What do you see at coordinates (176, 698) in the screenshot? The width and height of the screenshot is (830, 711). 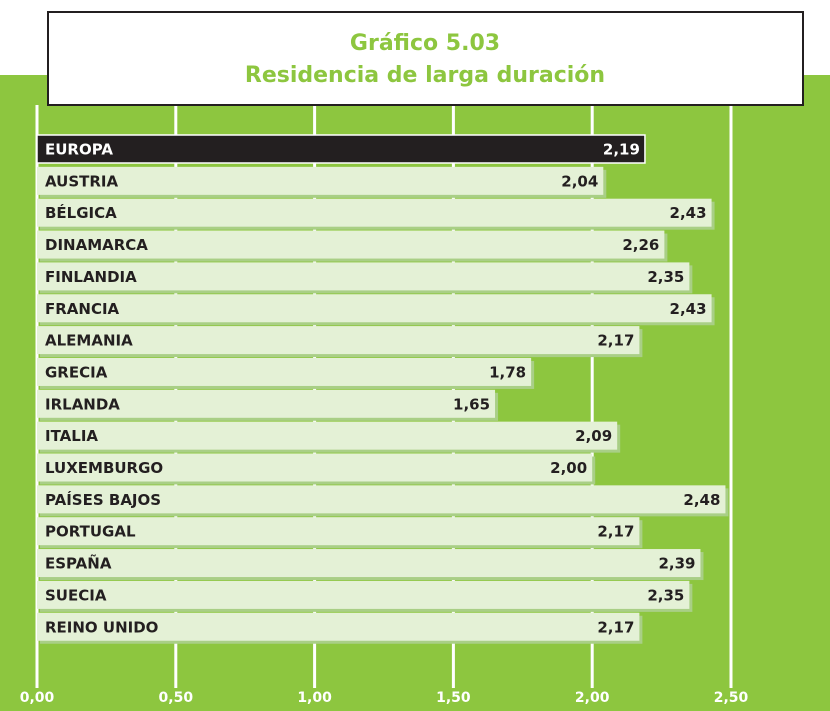 I see `x-tick-label: 0,50` at bounding box center [176, 698].